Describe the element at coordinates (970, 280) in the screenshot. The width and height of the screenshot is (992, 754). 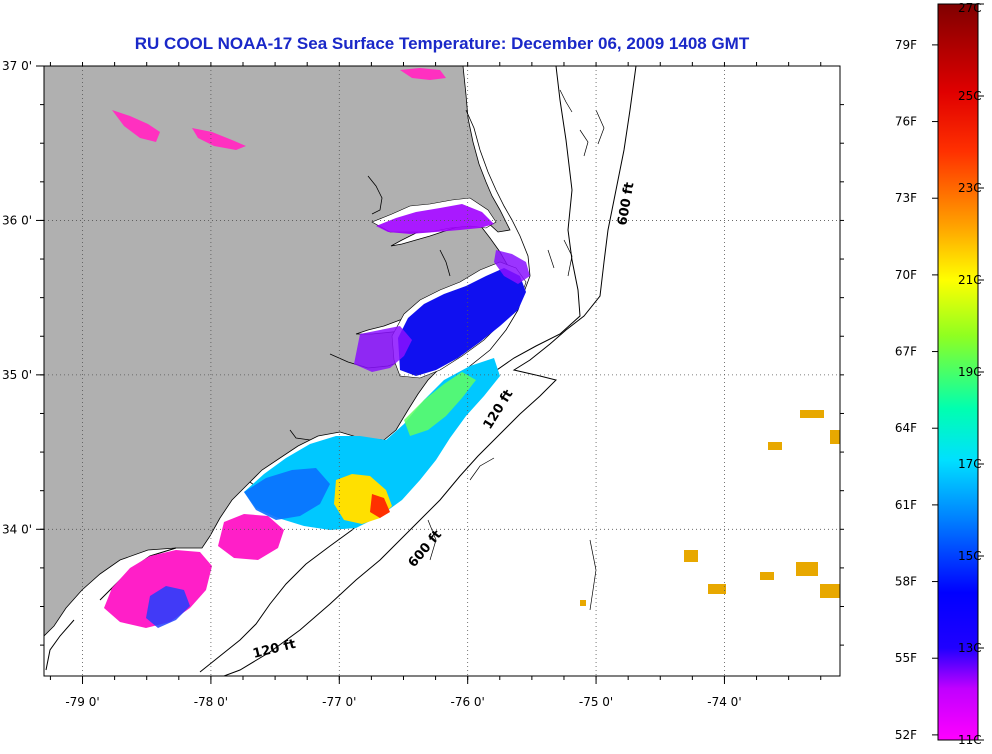
I see `celsius-label: 21C` at that location.